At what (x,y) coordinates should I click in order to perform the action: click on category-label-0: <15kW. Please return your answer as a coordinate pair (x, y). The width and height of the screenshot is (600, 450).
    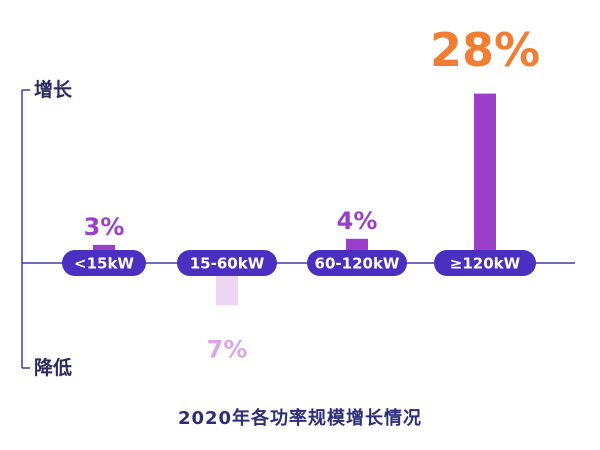
    Looking at the image, I should click on (104, 264).